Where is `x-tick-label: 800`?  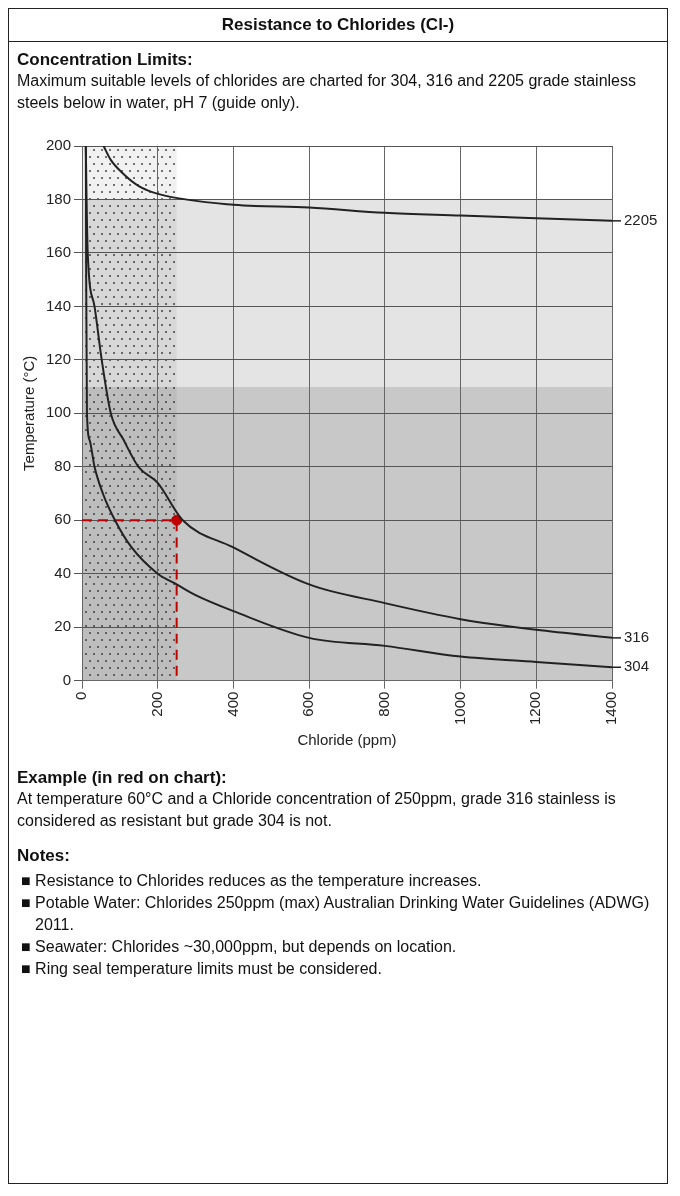 x-tick-label: 800 is located at coordinates (384, 704).